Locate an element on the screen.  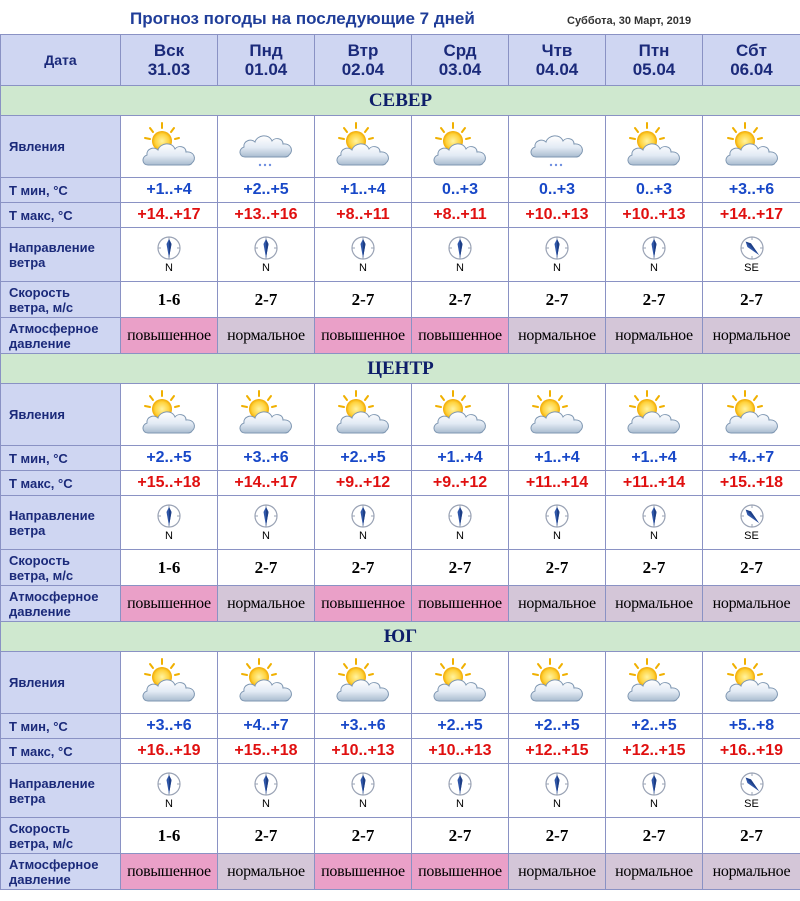
day-date: 01.04 is located at coordinates (266, 69).